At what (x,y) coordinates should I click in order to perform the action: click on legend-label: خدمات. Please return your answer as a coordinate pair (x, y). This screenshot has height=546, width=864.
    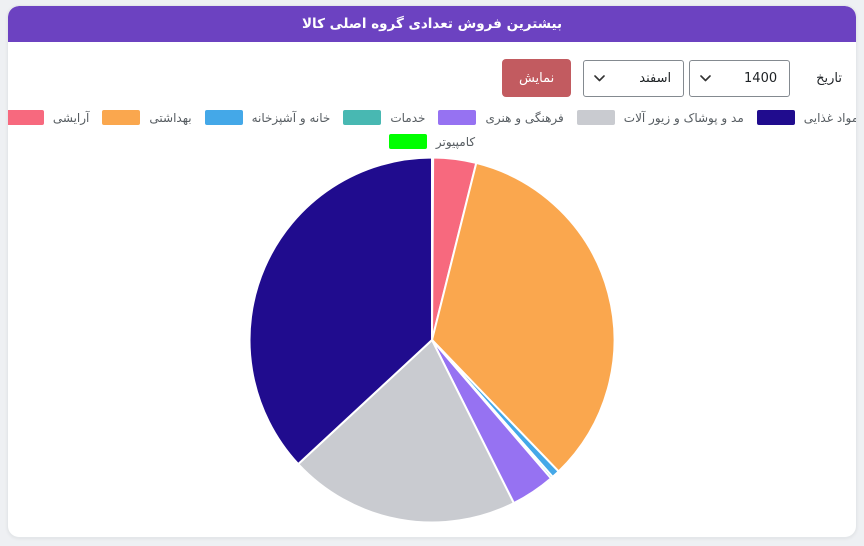
    Looking at the image, I should click on (408, 117).